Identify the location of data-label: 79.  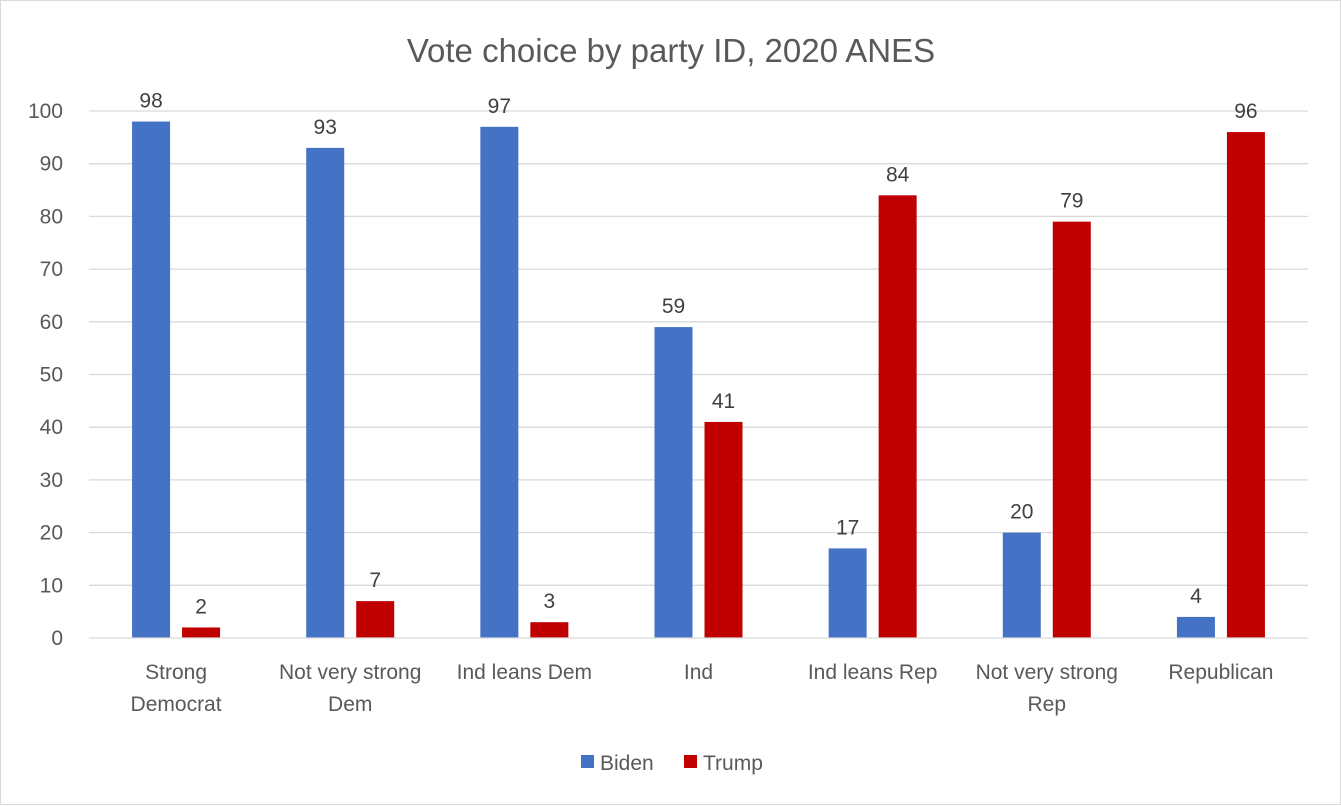
(1071, 201).